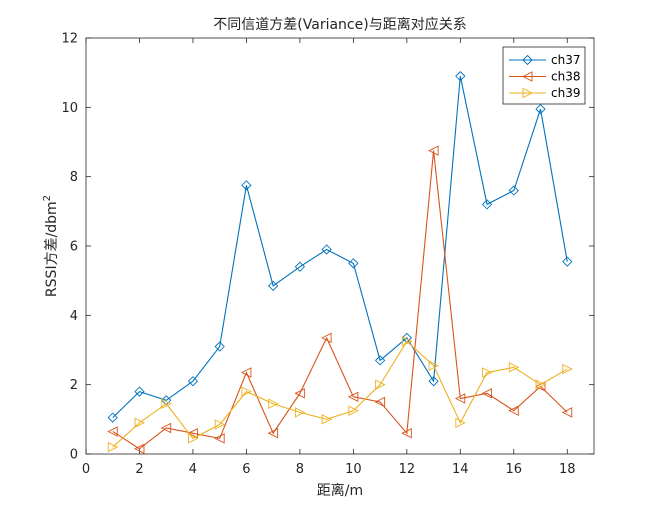 The width and height of the screenshot is (656, 510). Describe the element at coordinates (47, 198) in the screenshot. I see `y-axis-title-superscript: 2` at that location.